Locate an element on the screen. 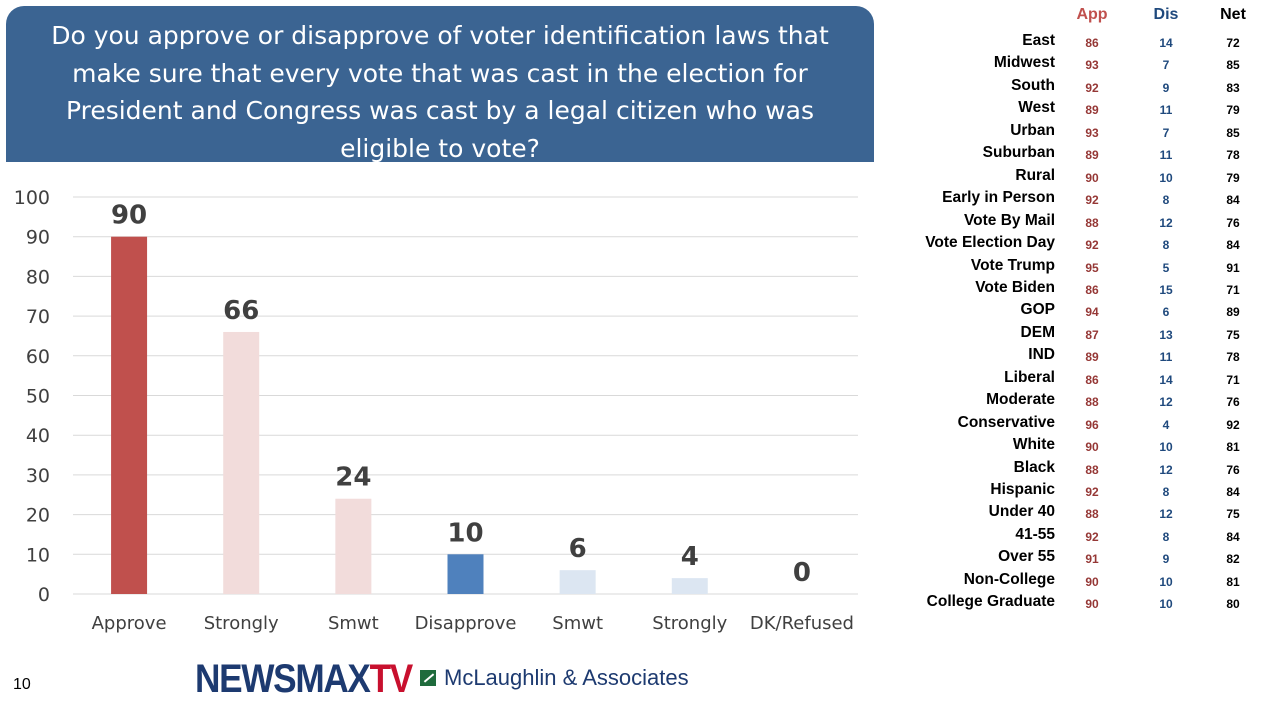  subgroup-label: 41-55 is located at coordinates (1035, 534).